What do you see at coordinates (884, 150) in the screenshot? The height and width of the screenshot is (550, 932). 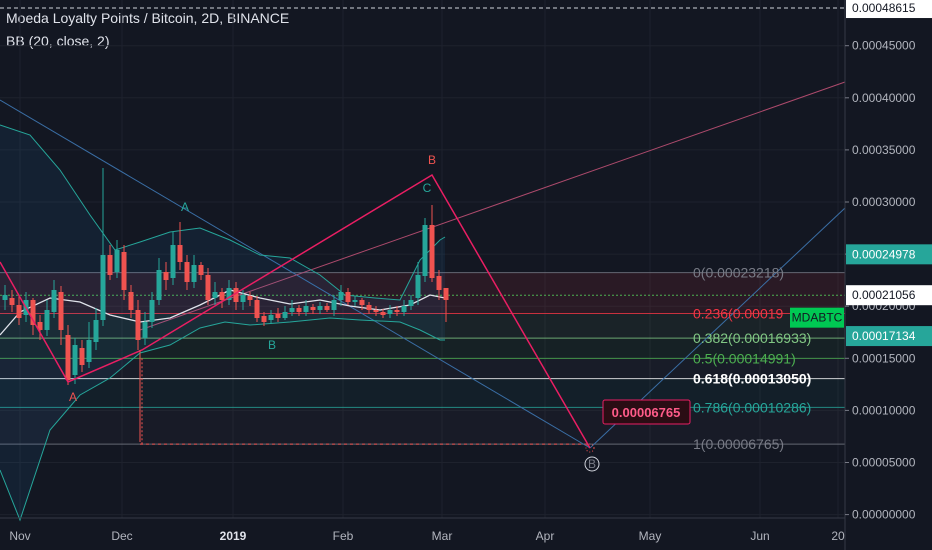 I see `price-tick-label: 0.00035000` at bounding box center [884, 150].